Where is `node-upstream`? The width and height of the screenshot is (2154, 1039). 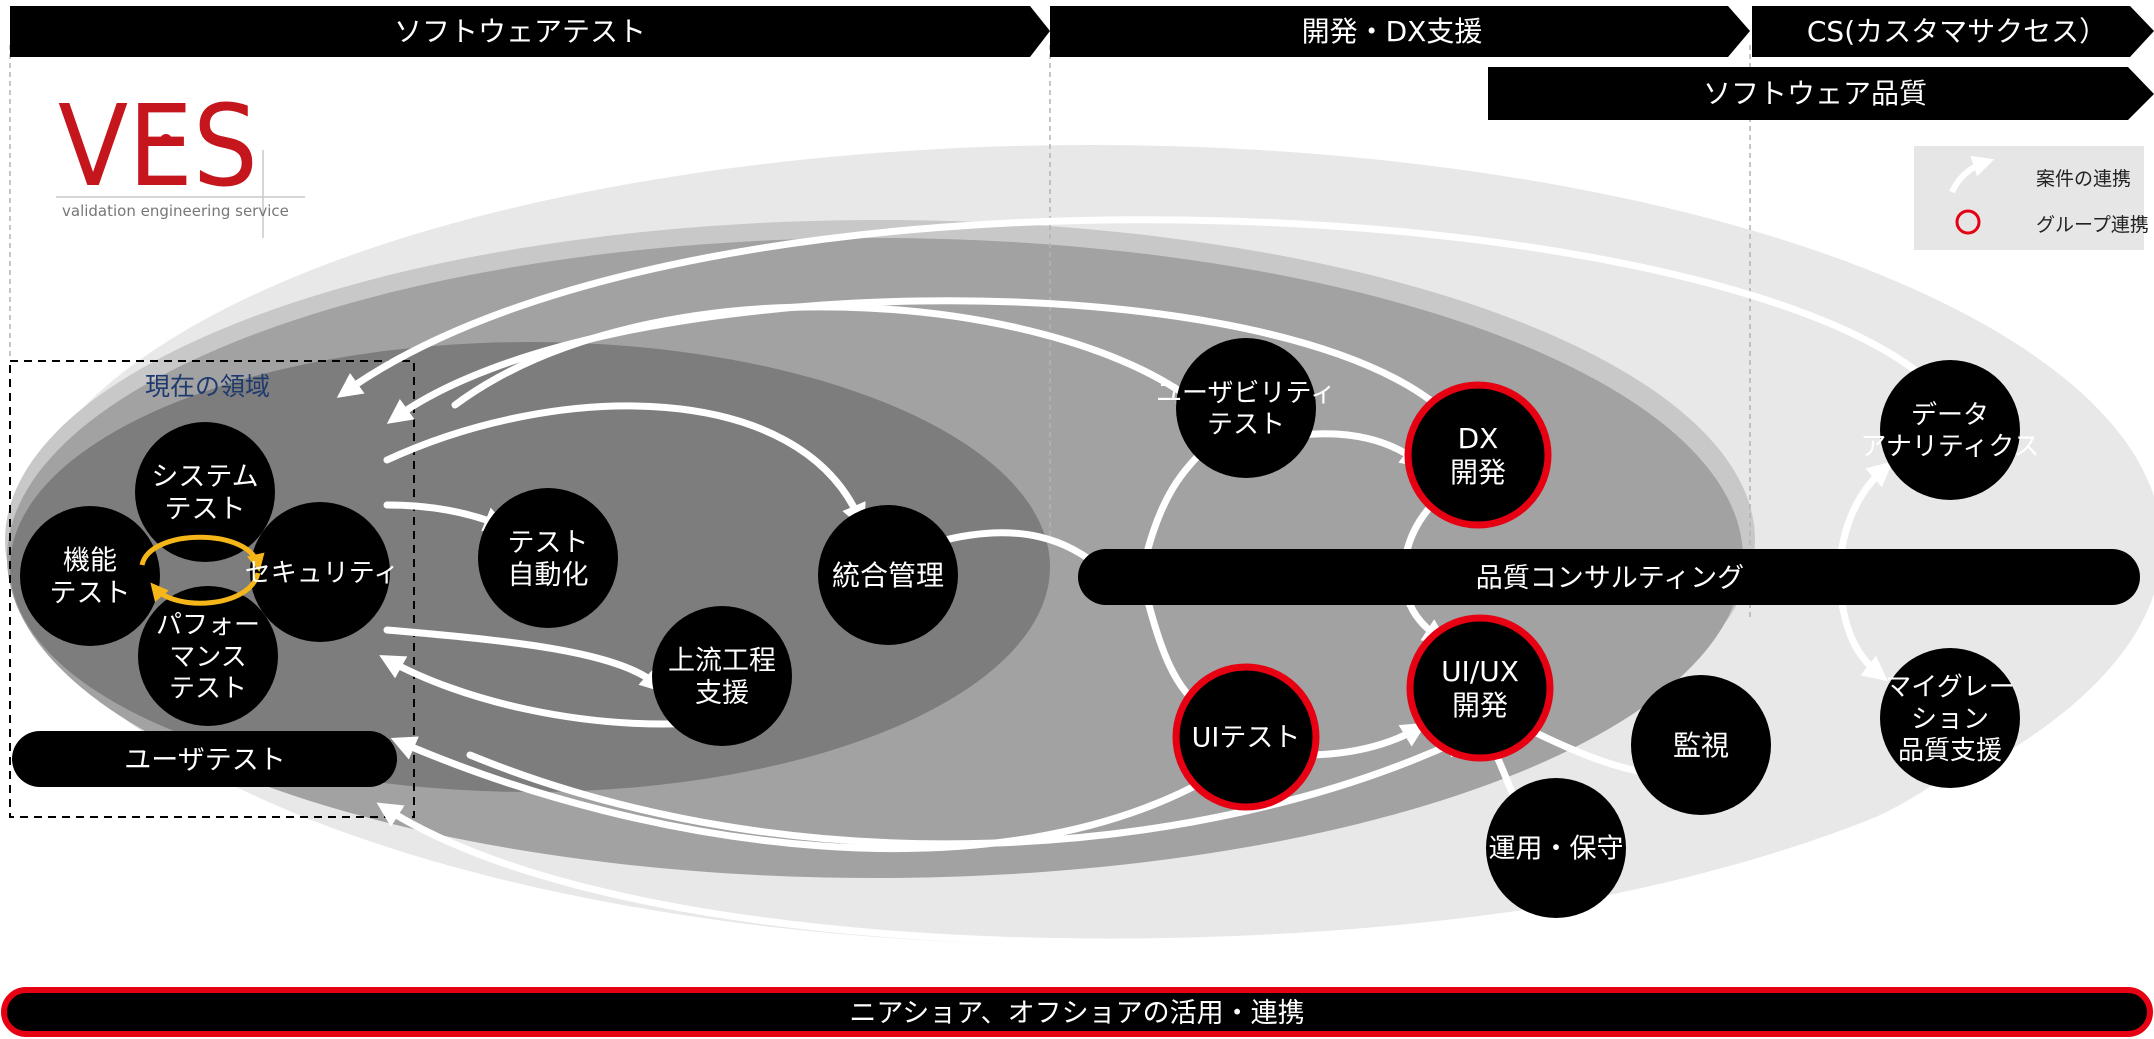 node-upstream is located at coordinates (722, 676).